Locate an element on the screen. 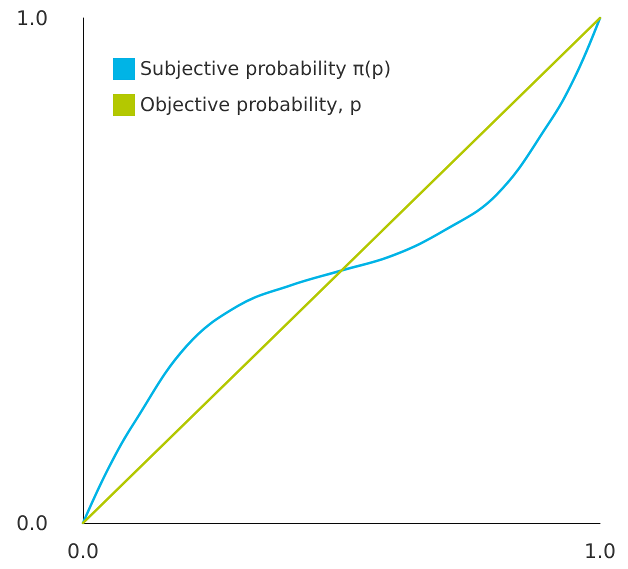  legend-label: Subjective probability π(p) is located at coordinates (266, 69).